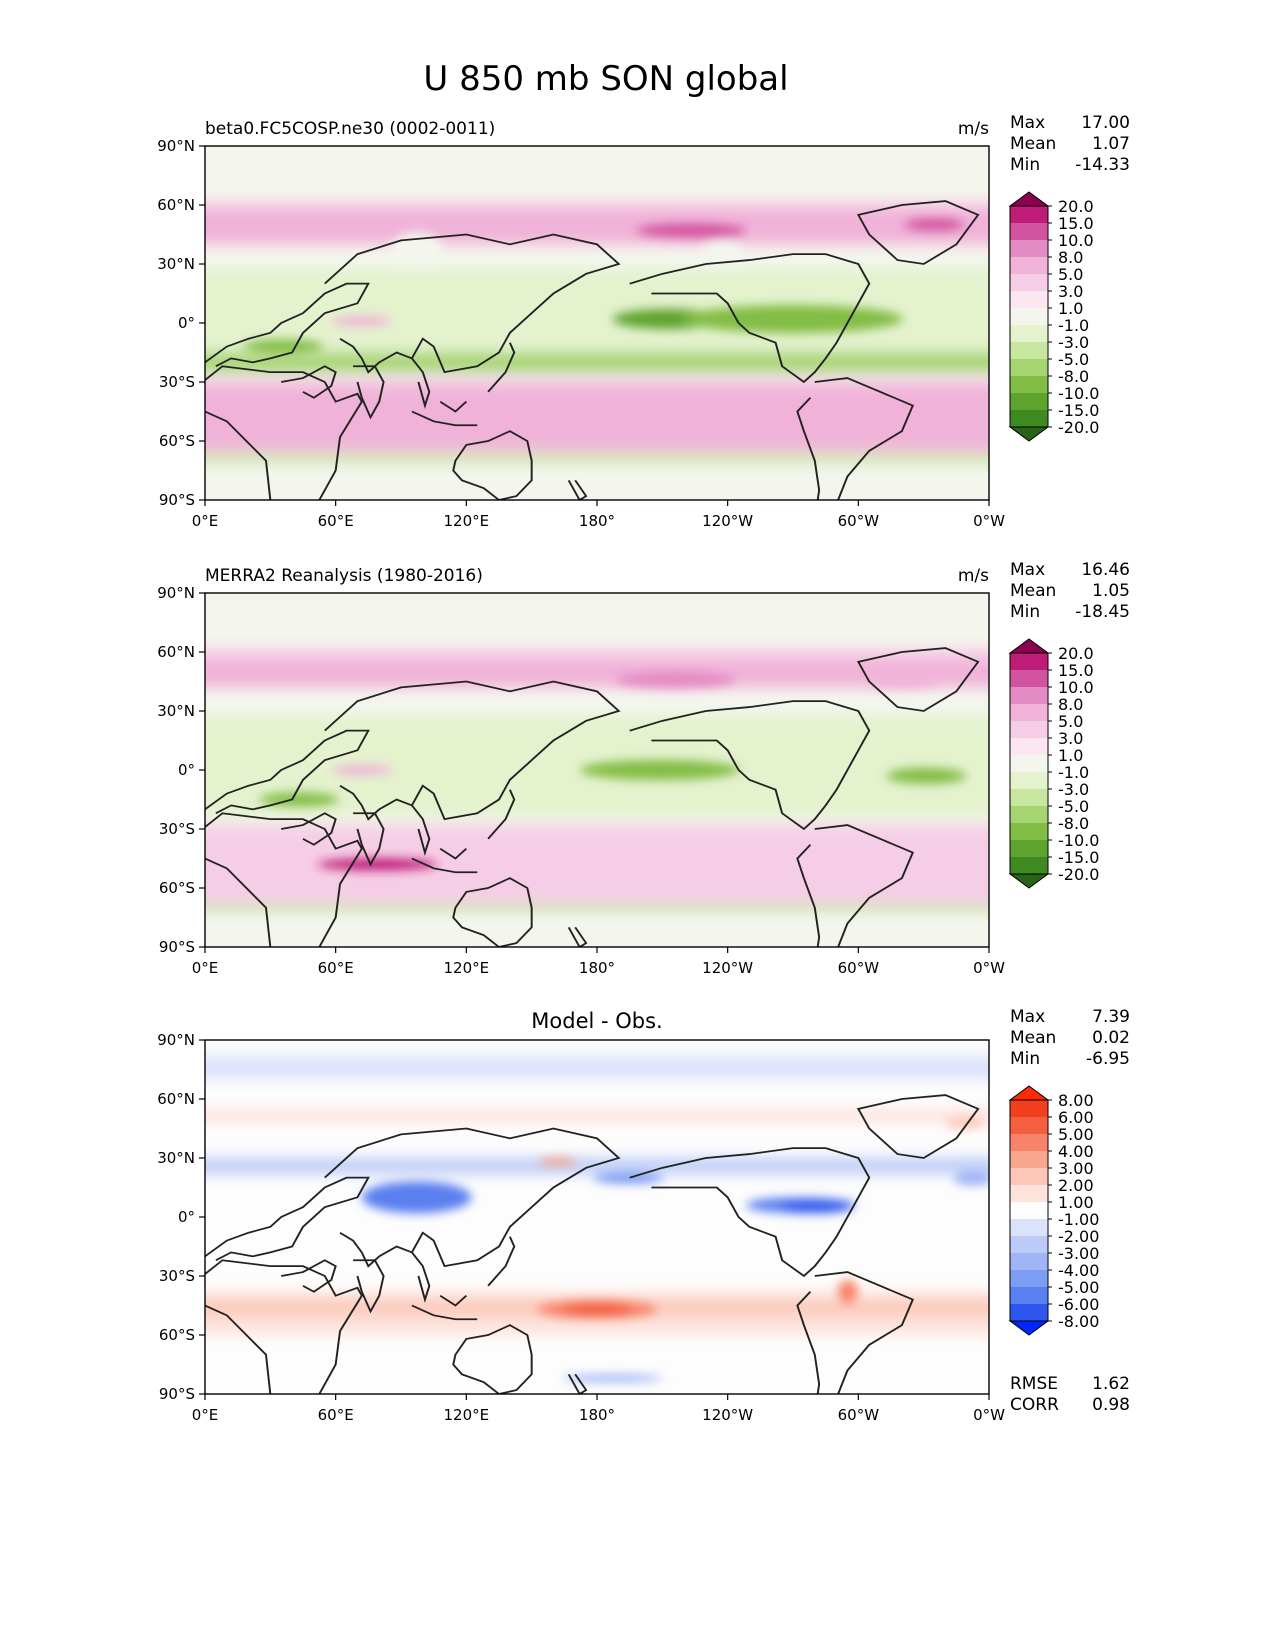 This screenshot has width=1275, height=1650. I want to click on panel-left-title: MERRA2 Reanalysis (1980-2016), so click(344, 576).